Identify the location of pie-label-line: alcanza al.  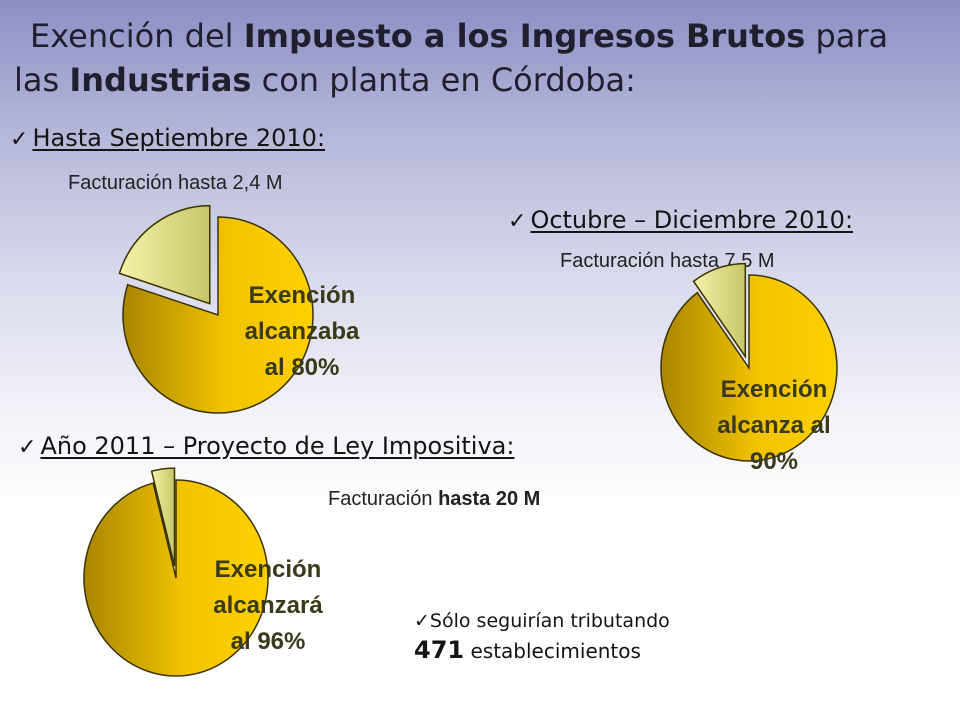
(774, 425).